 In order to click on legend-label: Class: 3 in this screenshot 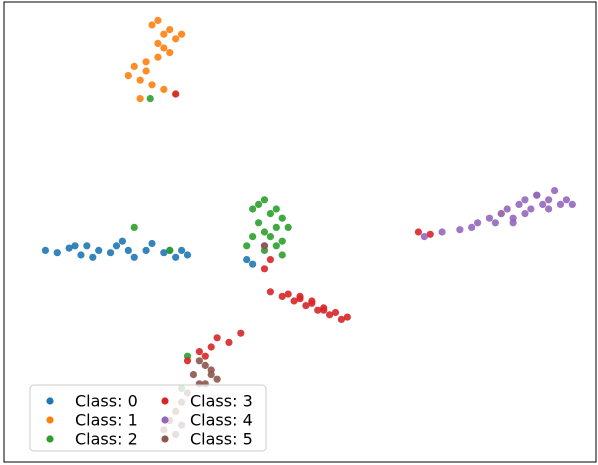, I will do `click(221, 401)`.